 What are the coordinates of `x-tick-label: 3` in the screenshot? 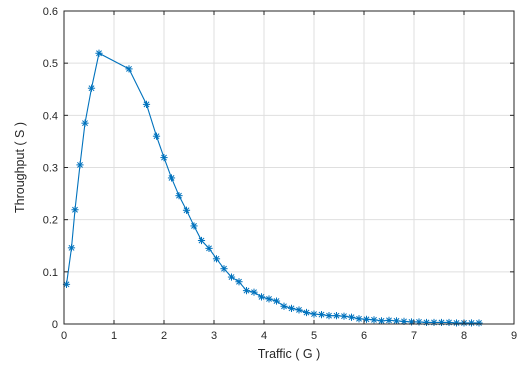 It's located at (214, 336).